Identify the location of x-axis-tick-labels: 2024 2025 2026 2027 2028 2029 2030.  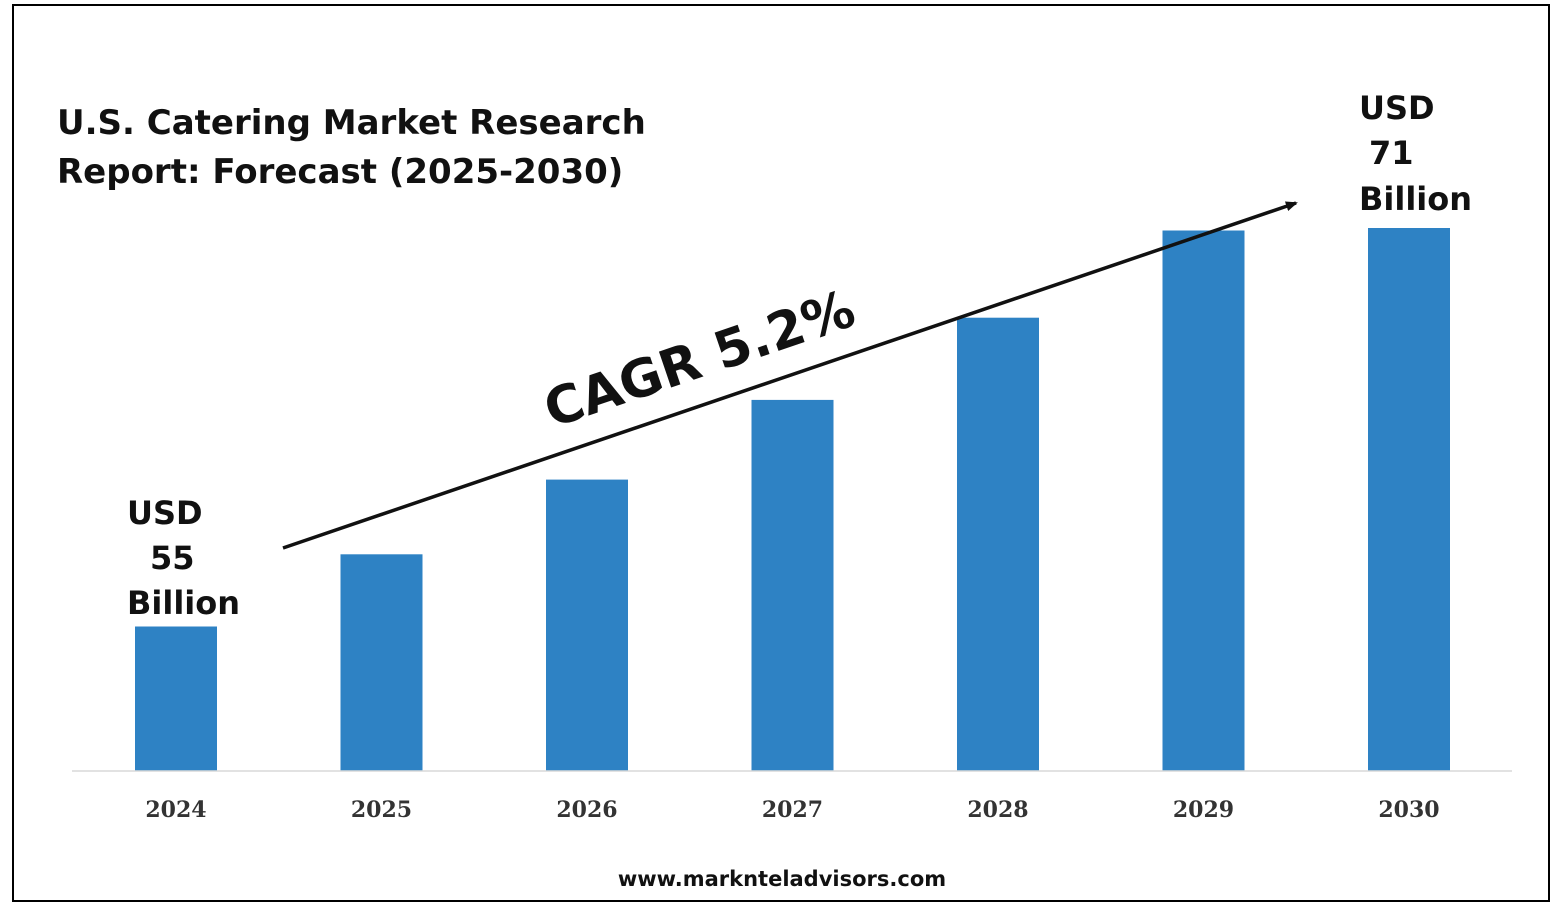
(792, 810).